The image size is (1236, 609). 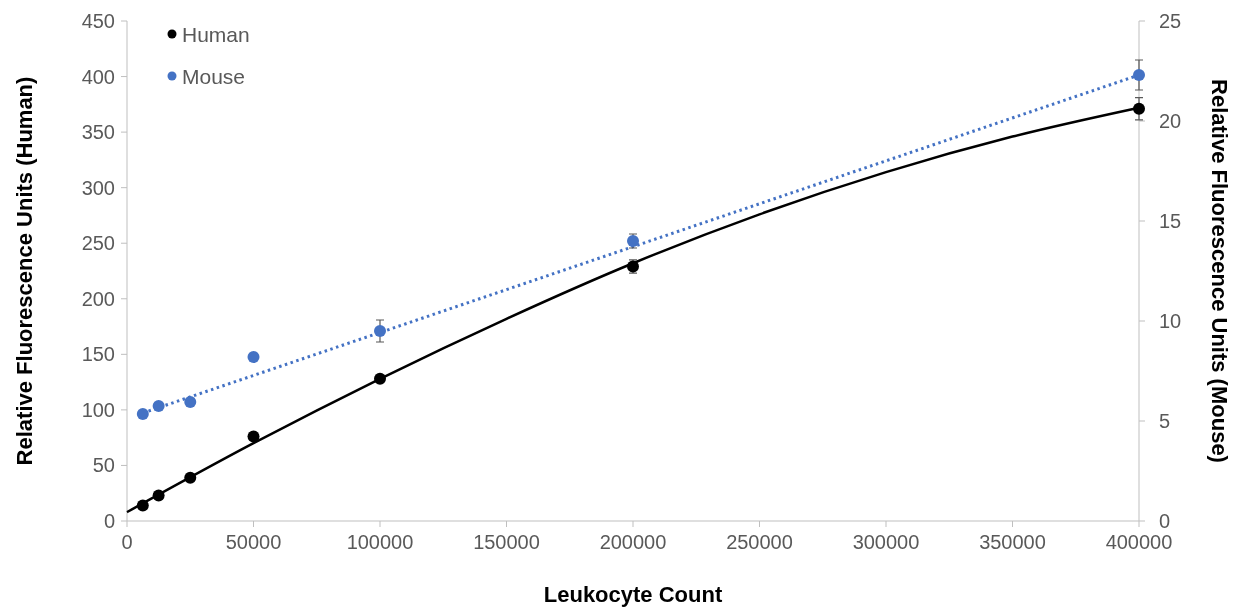 What do you see at coordinates (253, 542) in the screenshot?
I see `x-tick-label: 50000` at bounding box center [253, 542].